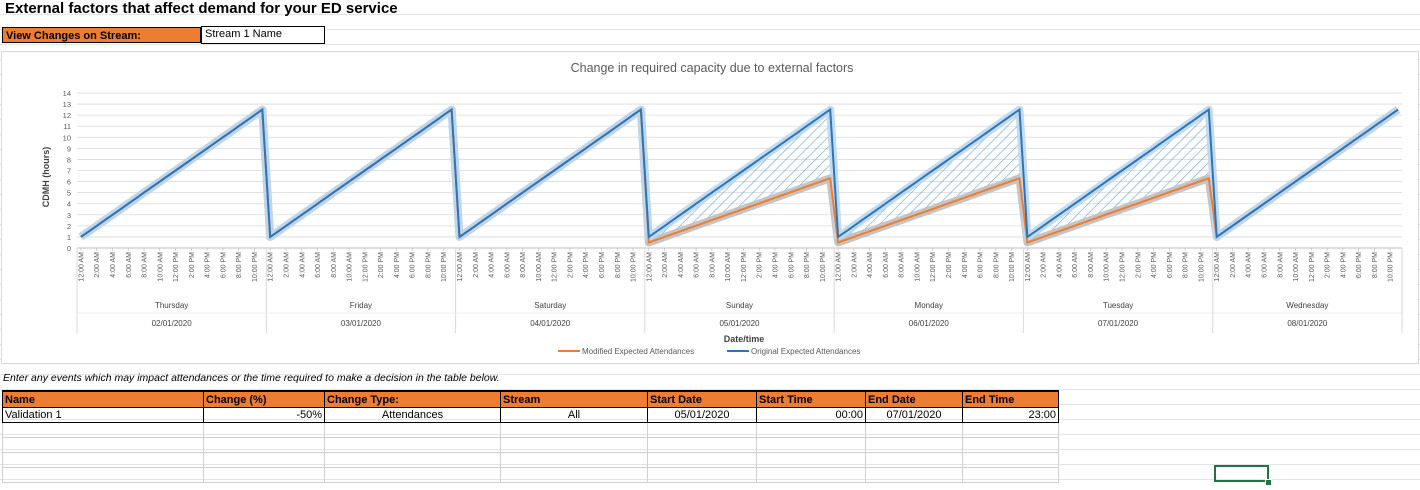 This screenshot has width=1420, height=490. Describe the element at coordinates (1268, 482) in the screenshot. I see `fill-handle` at that location.